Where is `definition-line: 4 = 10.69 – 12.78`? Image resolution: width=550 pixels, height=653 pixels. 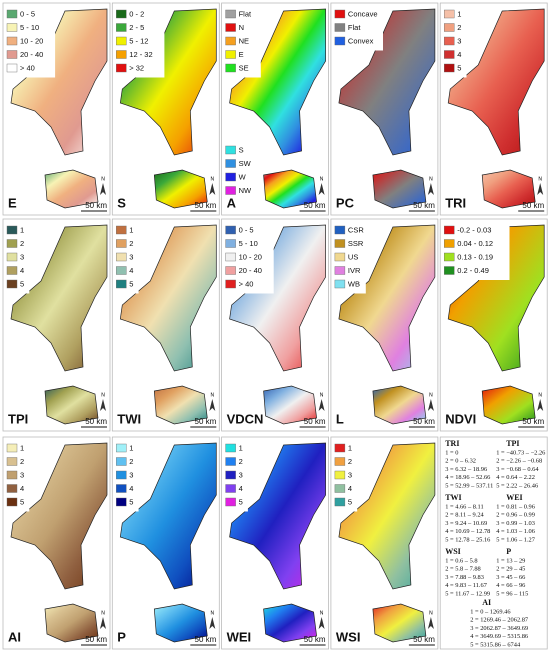 definition-line: 4 = 10.69 – 12.78 is located at coordinates (467, 531).